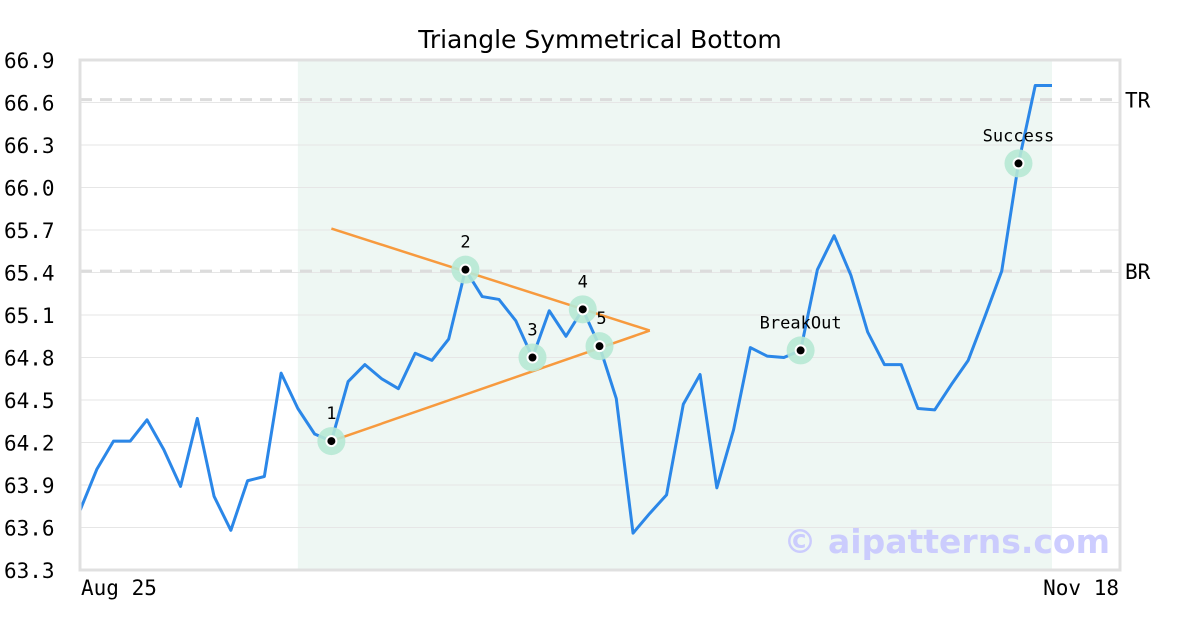  I want to click on y-tick-label: 63.6, so click(29, 529).